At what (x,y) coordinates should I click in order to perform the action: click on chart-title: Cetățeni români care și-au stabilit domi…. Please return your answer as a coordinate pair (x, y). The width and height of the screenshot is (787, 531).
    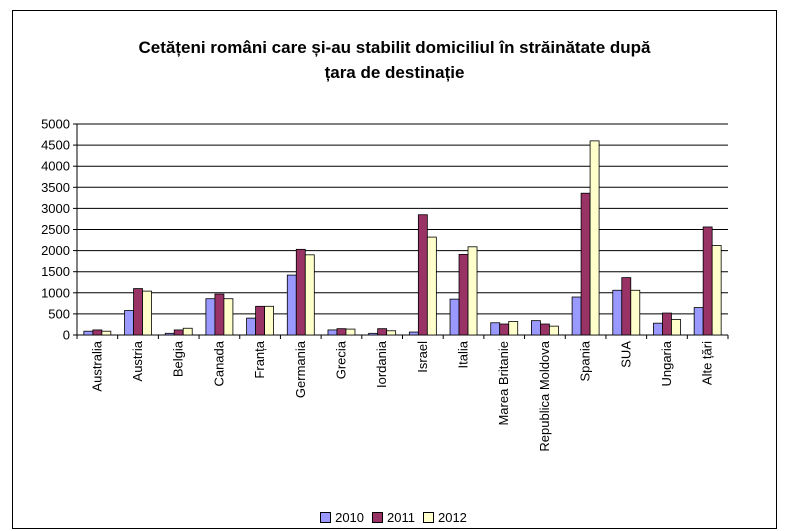
    Looking at the image, I should click on (394, 60).